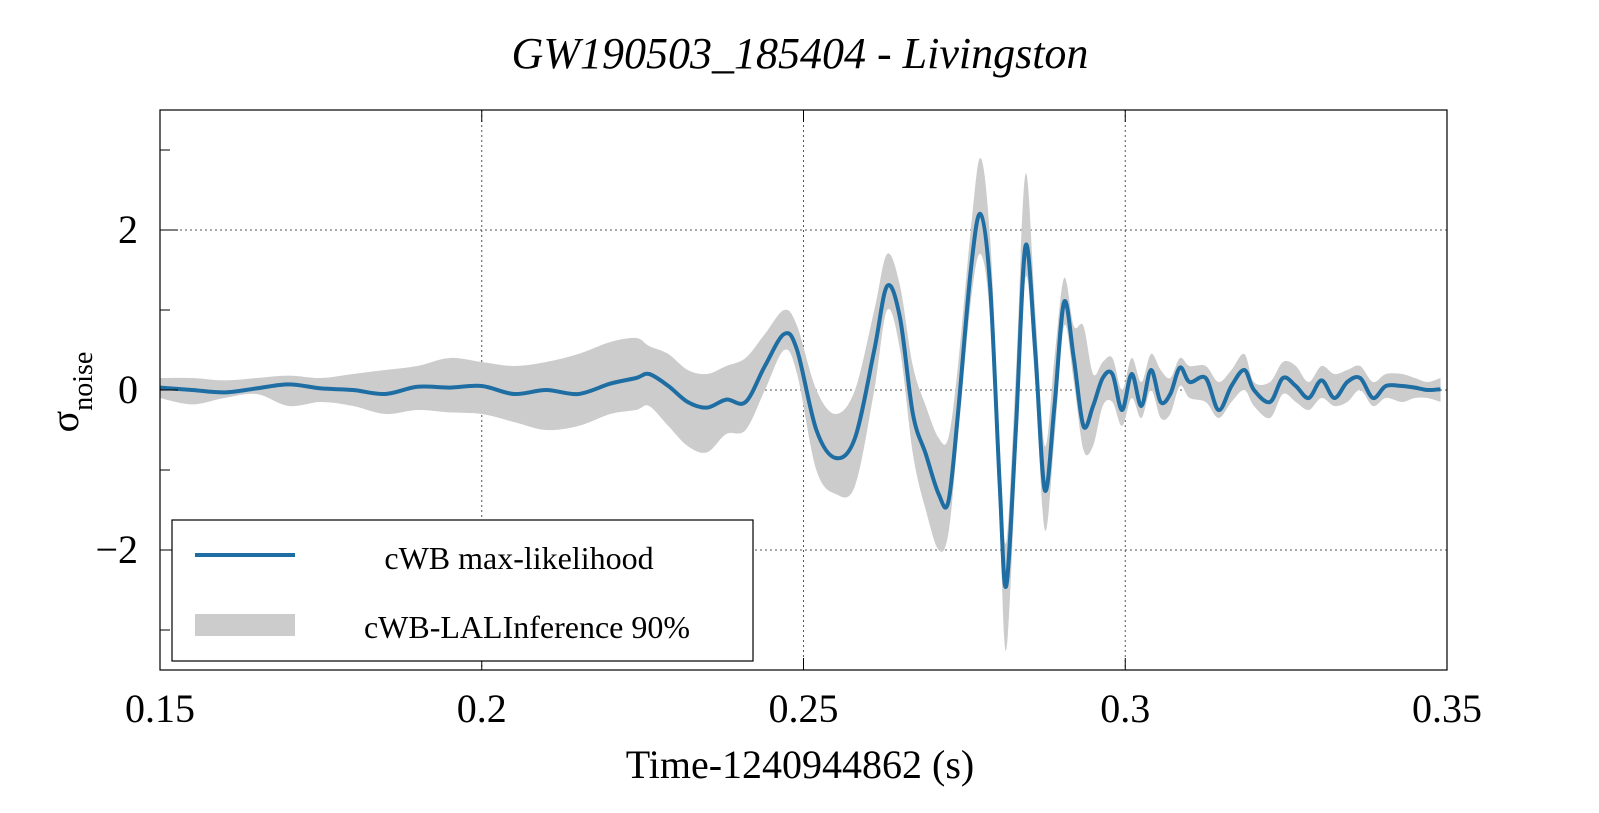  Describe the element at coordinates (128, 389) in the screenshot. I see `y-tick-label: 0` at that location.